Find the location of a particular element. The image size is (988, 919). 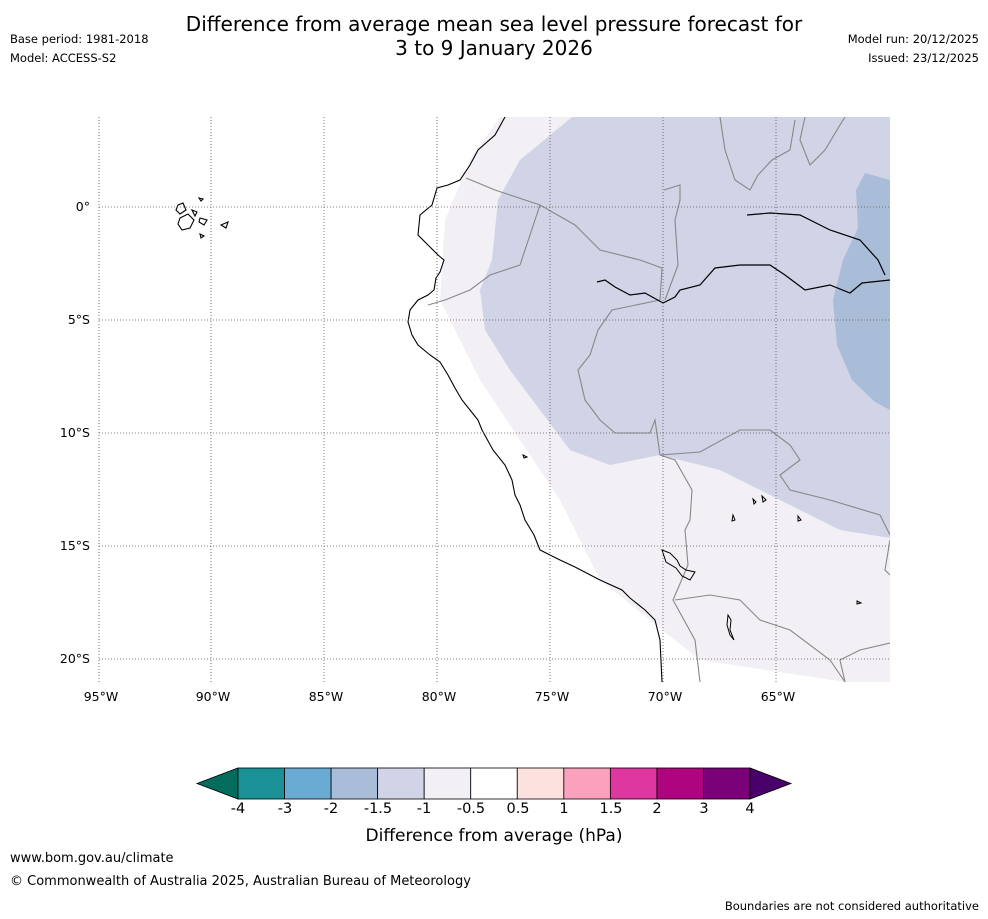

amazon-river is located at coordinates (743, 258).